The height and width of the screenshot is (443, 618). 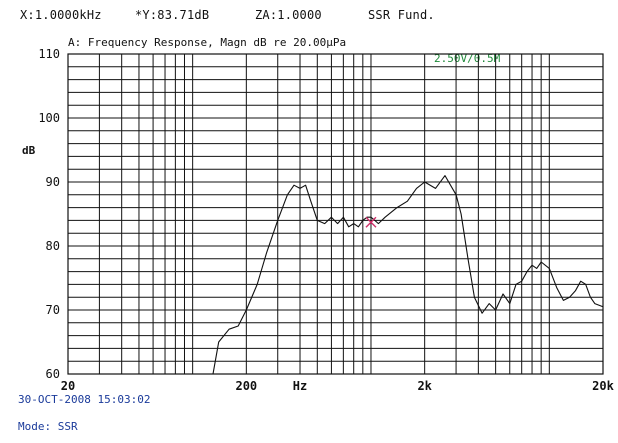 What do you see at coordinates (53, 374) in the screenshot?
I see `y-tick-label: 60` at bounding box center [53, 374].